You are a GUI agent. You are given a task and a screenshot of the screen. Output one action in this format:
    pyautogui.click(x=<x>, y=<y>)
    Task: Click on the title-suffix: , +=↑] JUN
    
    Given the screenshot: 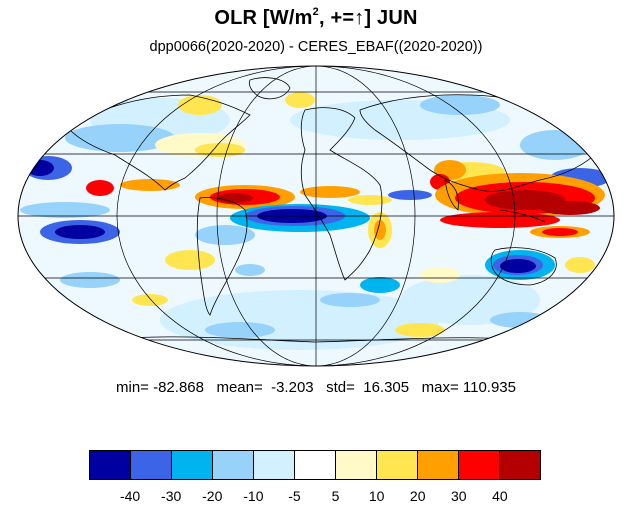 What is the action you would take?
    pyautogui.click(x=368, y=18)
    